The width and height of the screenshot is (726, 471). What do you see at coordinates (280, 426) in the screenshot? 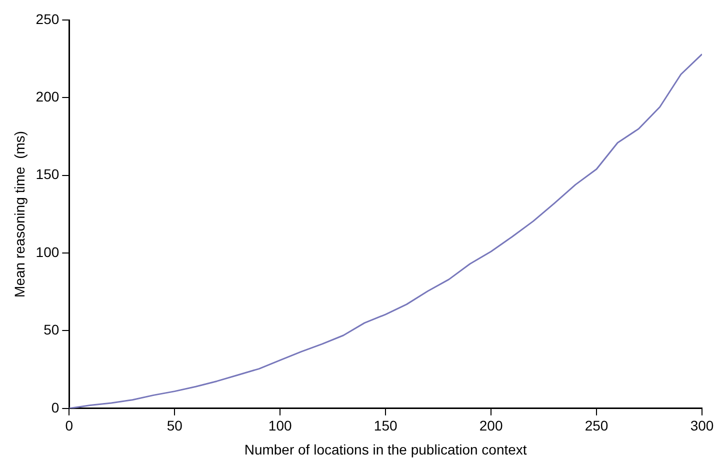
I see `x-tick-label: 100` at bounding box center [280, 426].